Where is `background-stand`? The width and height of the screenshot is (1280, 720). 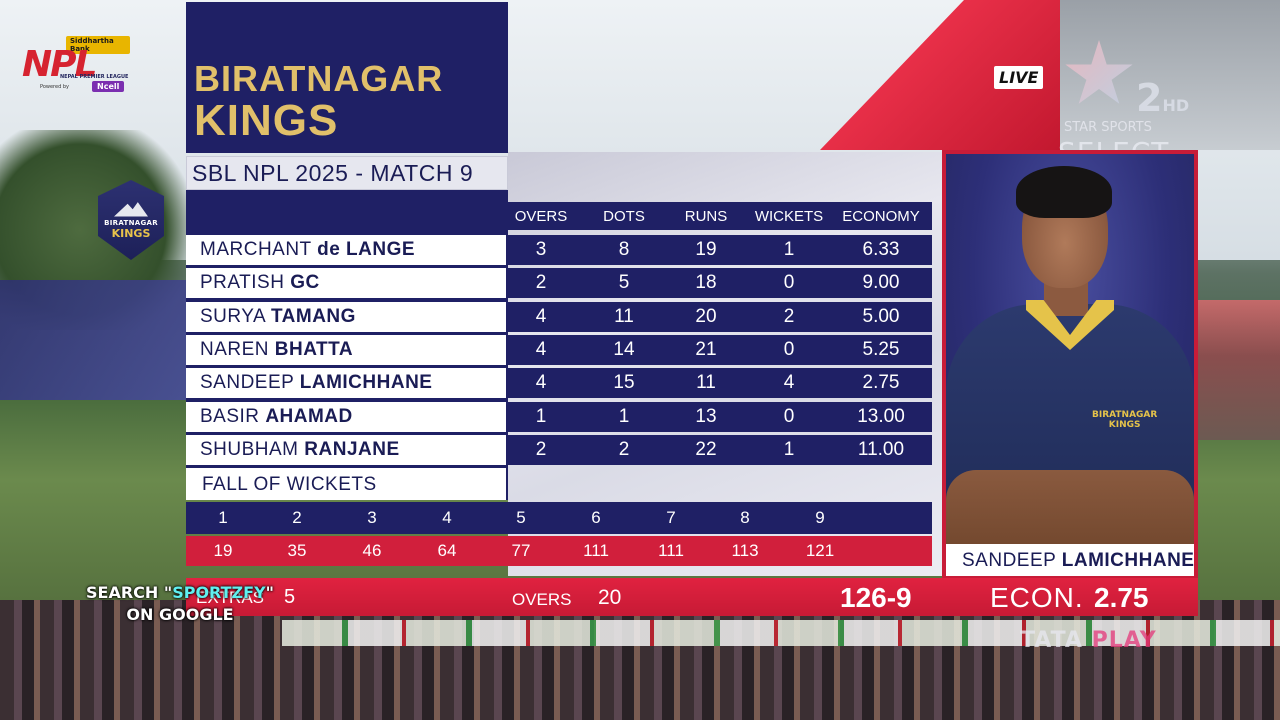 background-stand is located at coordinates (1237, 370).